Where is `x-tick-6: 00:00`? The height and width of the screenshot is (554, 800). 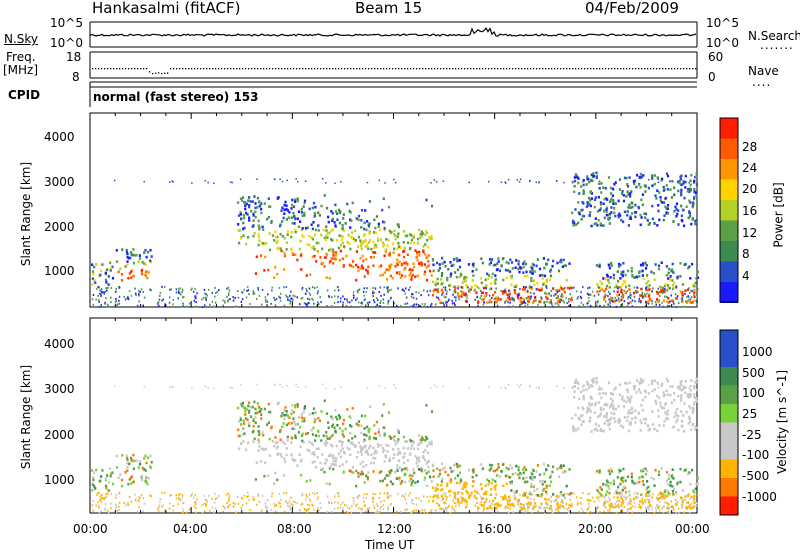 x-tick-6: 00:00 is located at coordinates (692, 529).